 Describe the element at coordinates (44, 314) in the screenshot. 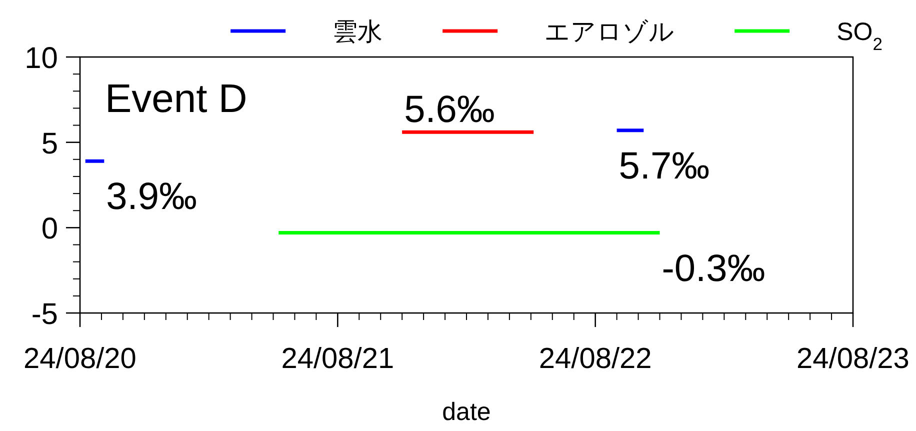

I see `y-tick-label: -5` at that location.